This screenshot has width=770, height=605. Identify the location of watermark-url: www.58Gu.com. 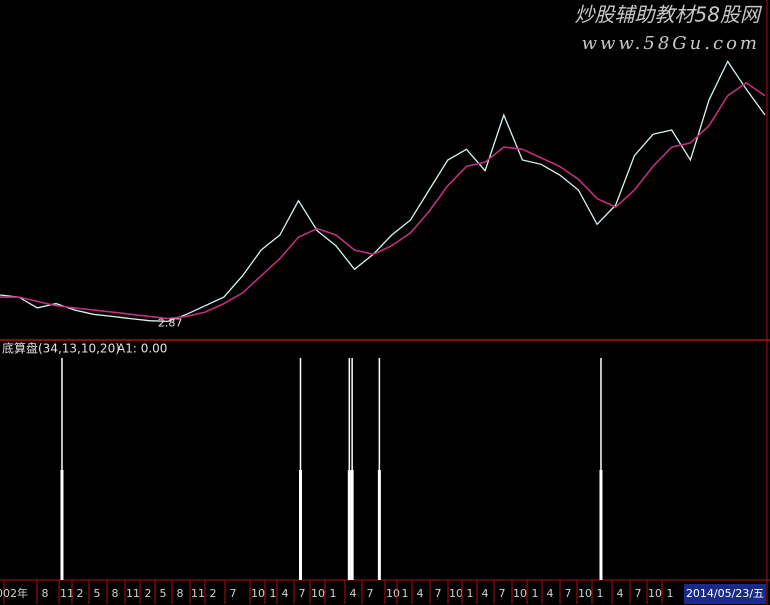
(671, 43).